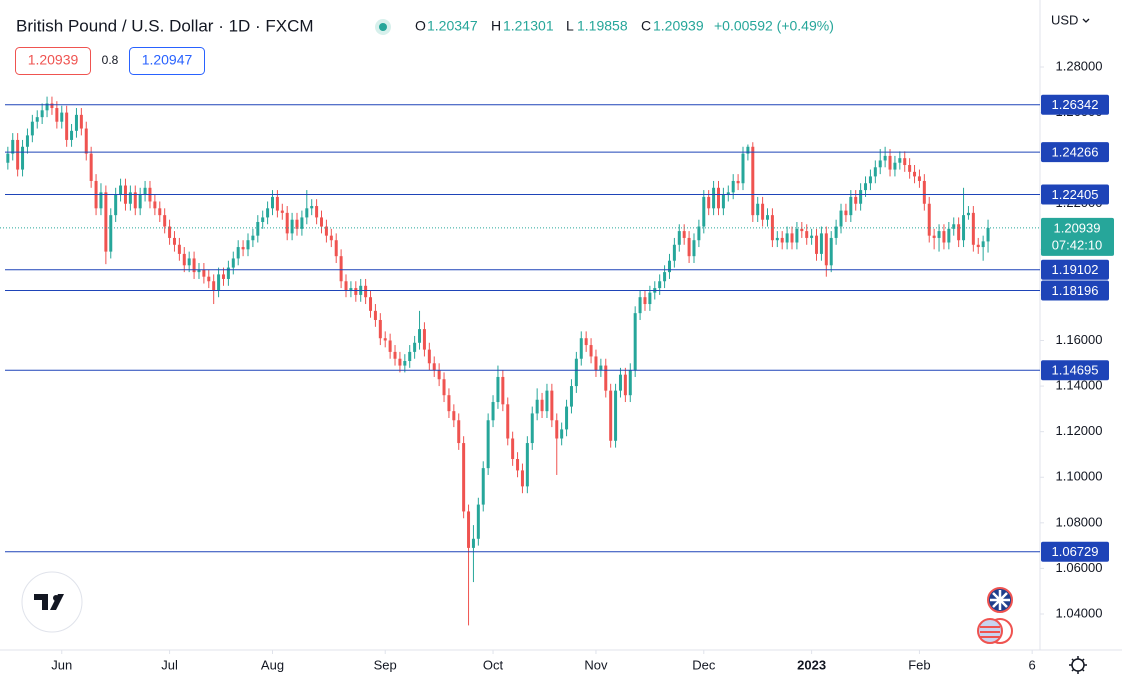 This screenshot has height=687, width=1122. Describe the element at coordinates (165, 25) in the screenshot. I see `chart-title: British Pound / U.S. Dollar · 1D · FXCM` at that location.